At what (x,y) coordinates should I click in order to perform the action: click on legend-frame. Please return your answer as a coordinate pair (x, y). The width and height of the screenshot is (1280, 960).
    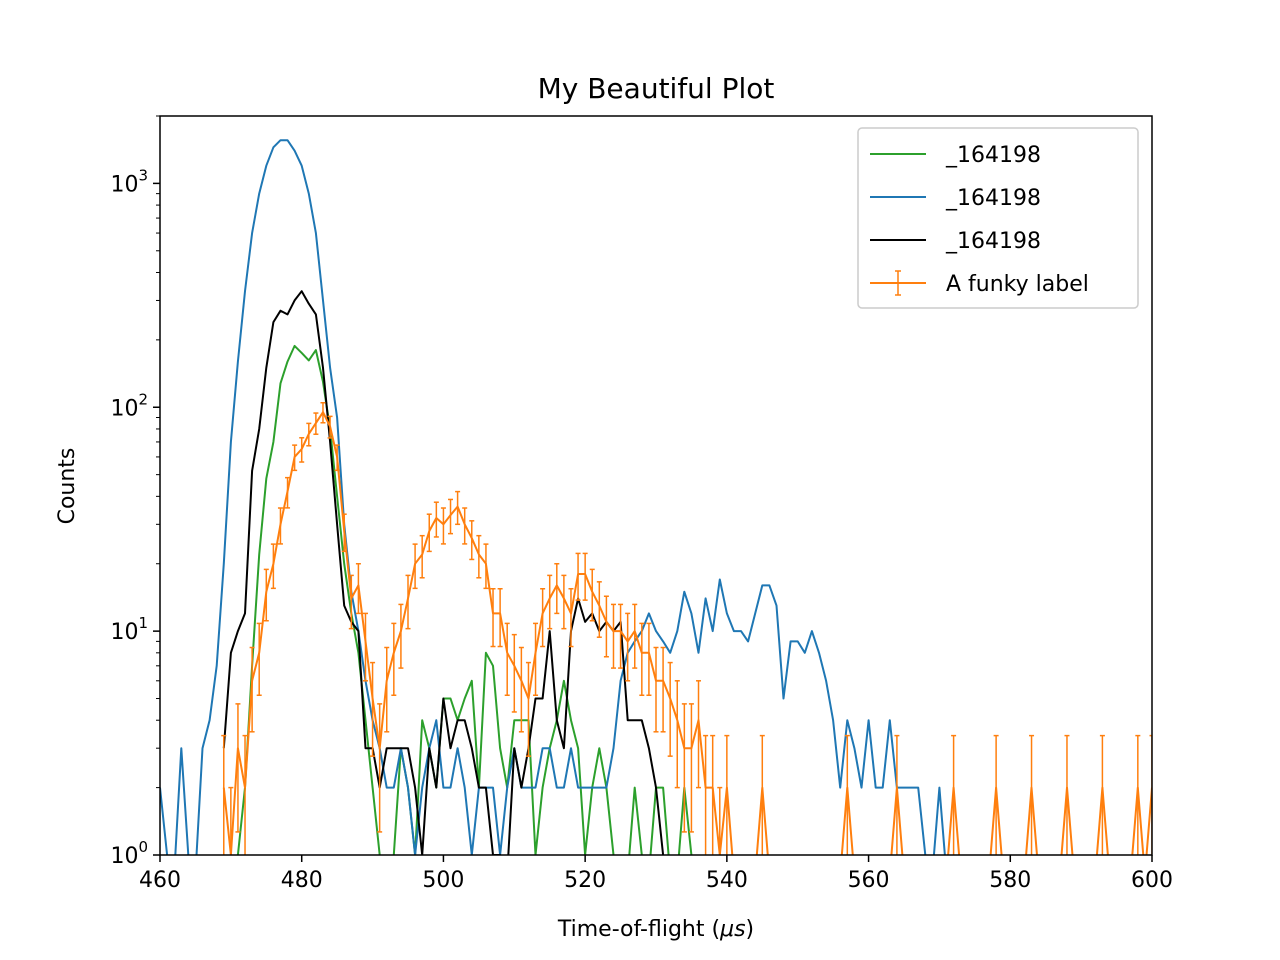
    Looking at the image, I should click on (998, 218).